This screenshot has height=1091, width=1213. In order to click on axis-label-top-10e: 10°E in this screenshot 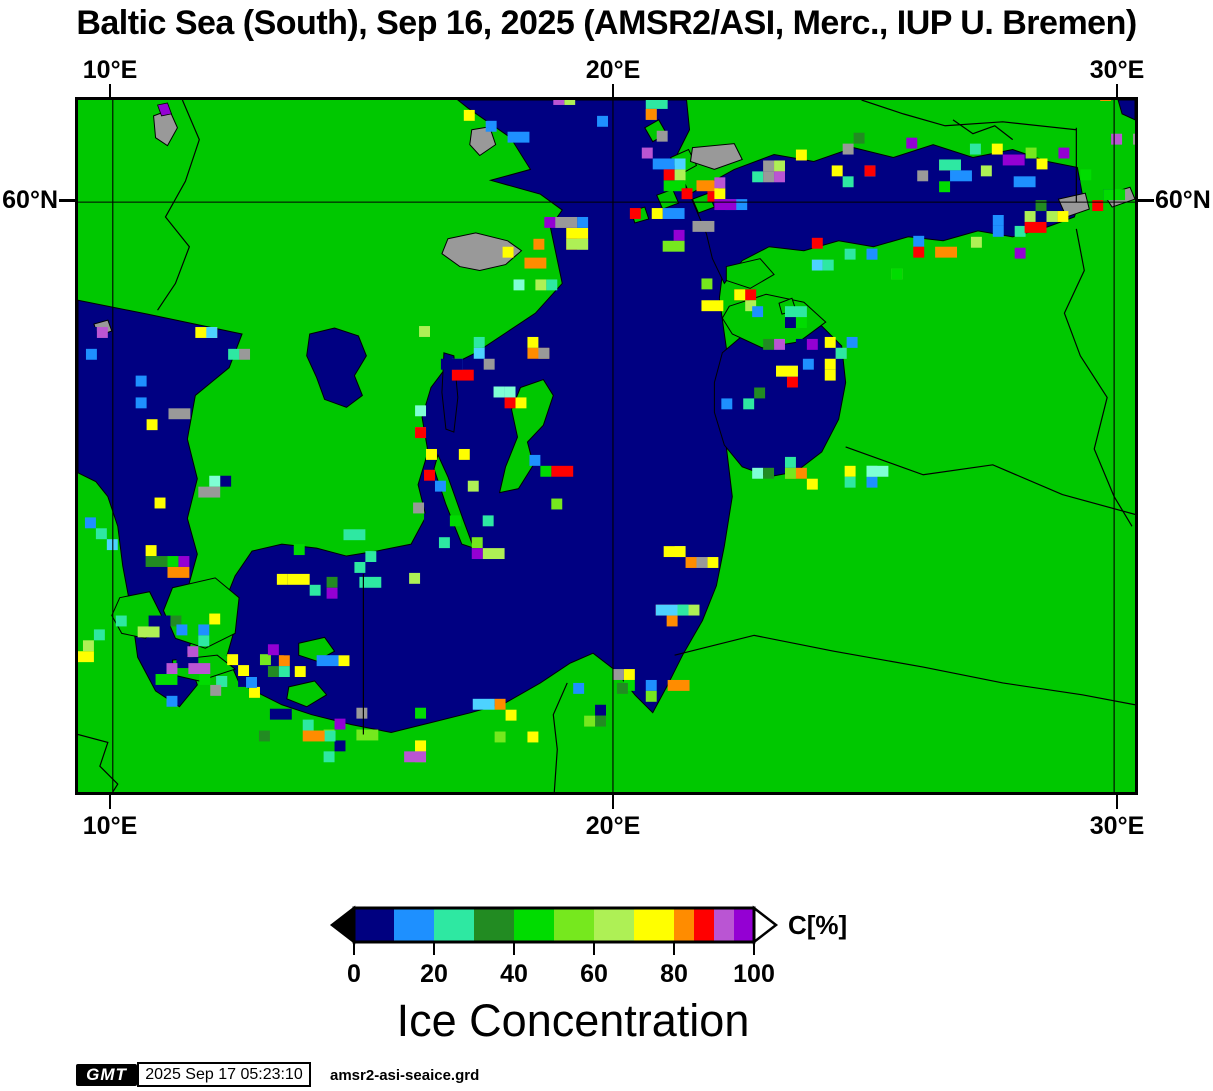, I will do `click(110, 70)`.